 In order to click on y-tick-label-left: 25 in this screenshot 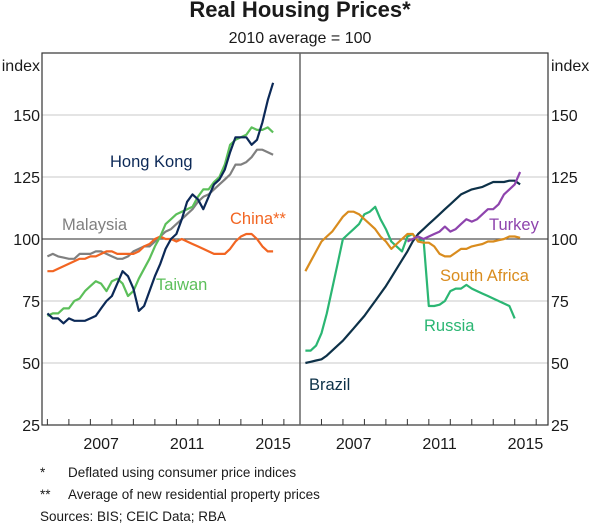, I will do `click(31, 426)`.